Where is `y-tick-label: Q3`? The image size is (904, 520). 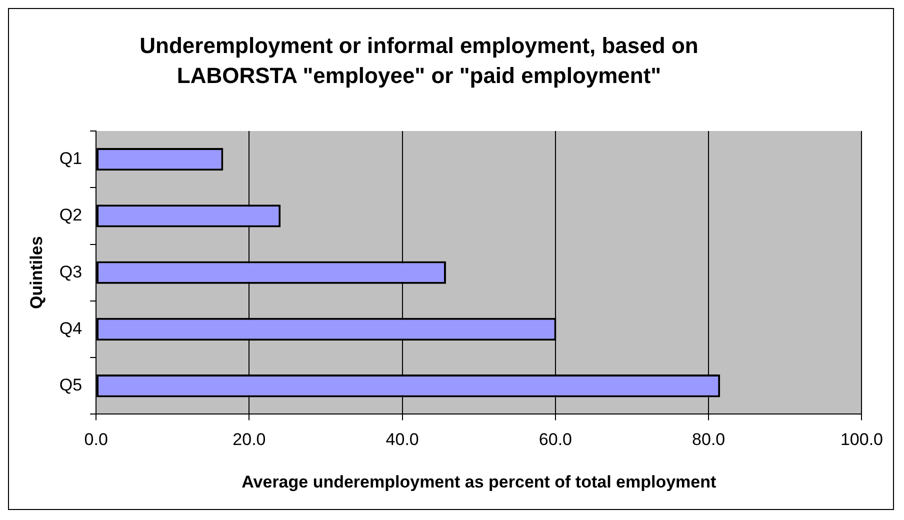 y-tick-label: Q3 is located at coordinates (70, 272).